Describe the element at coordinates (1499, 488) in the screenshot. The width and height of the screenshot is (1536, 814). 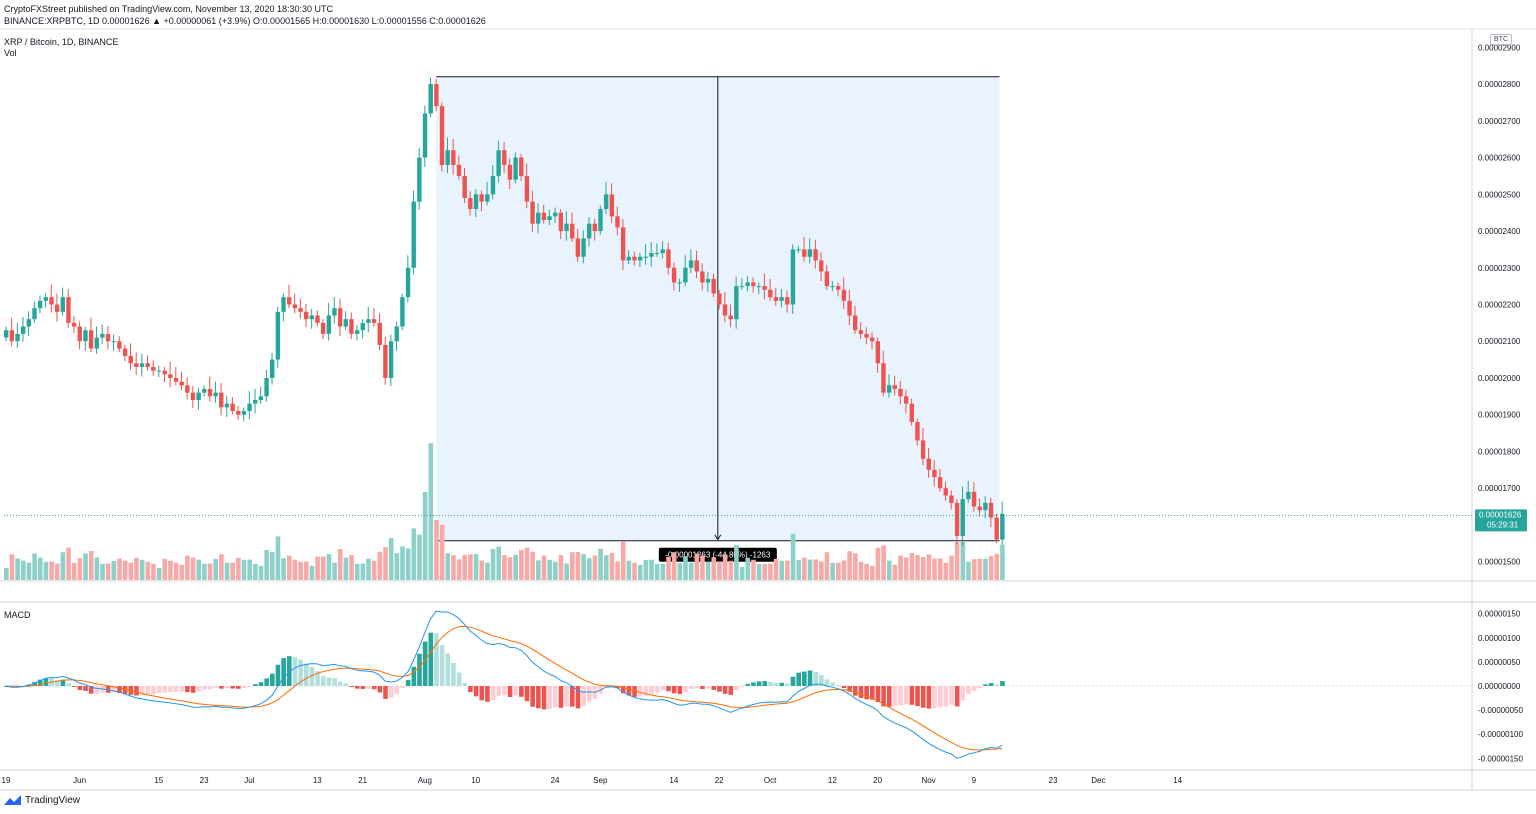
I see `price-tick-label: 0.00001700` at that location.